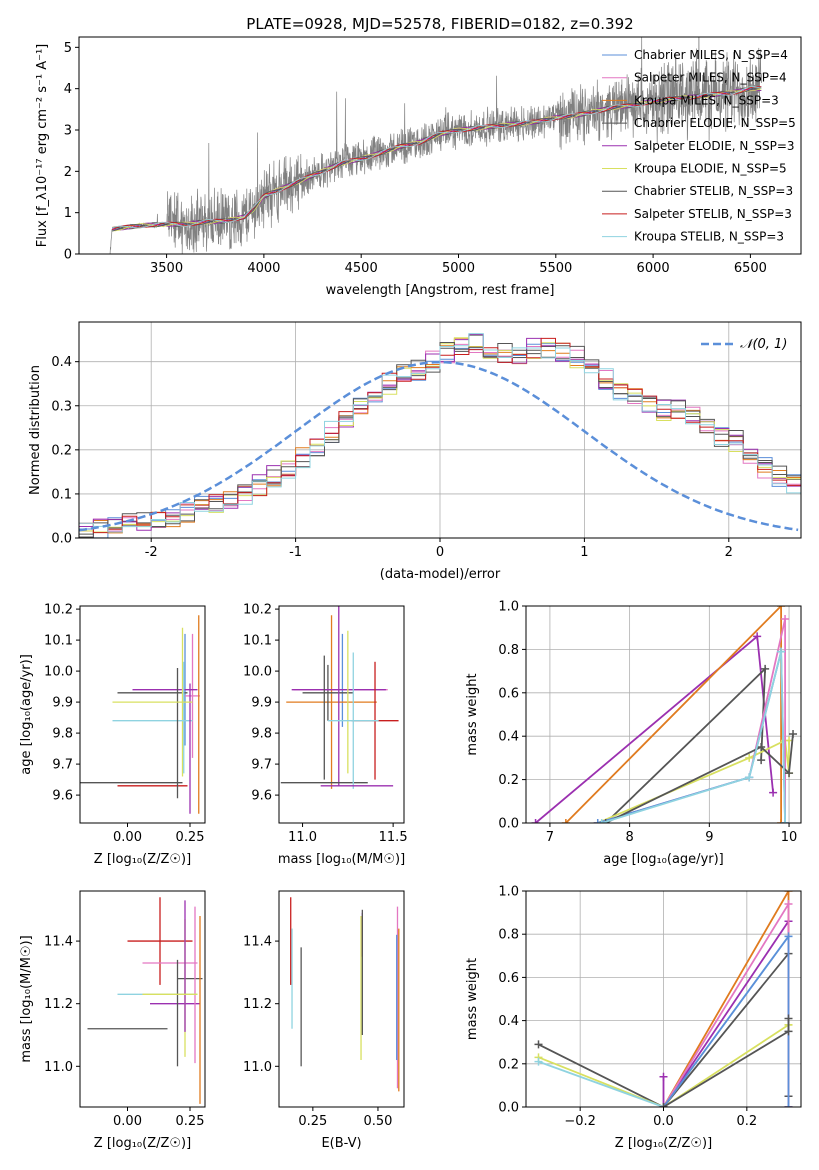 The image size is (819, 1170). Describe the element at coordinates (713, 191) in the screenshot. I see `legend-label: Chabrier STELIB, N_SSP=3` at that location.